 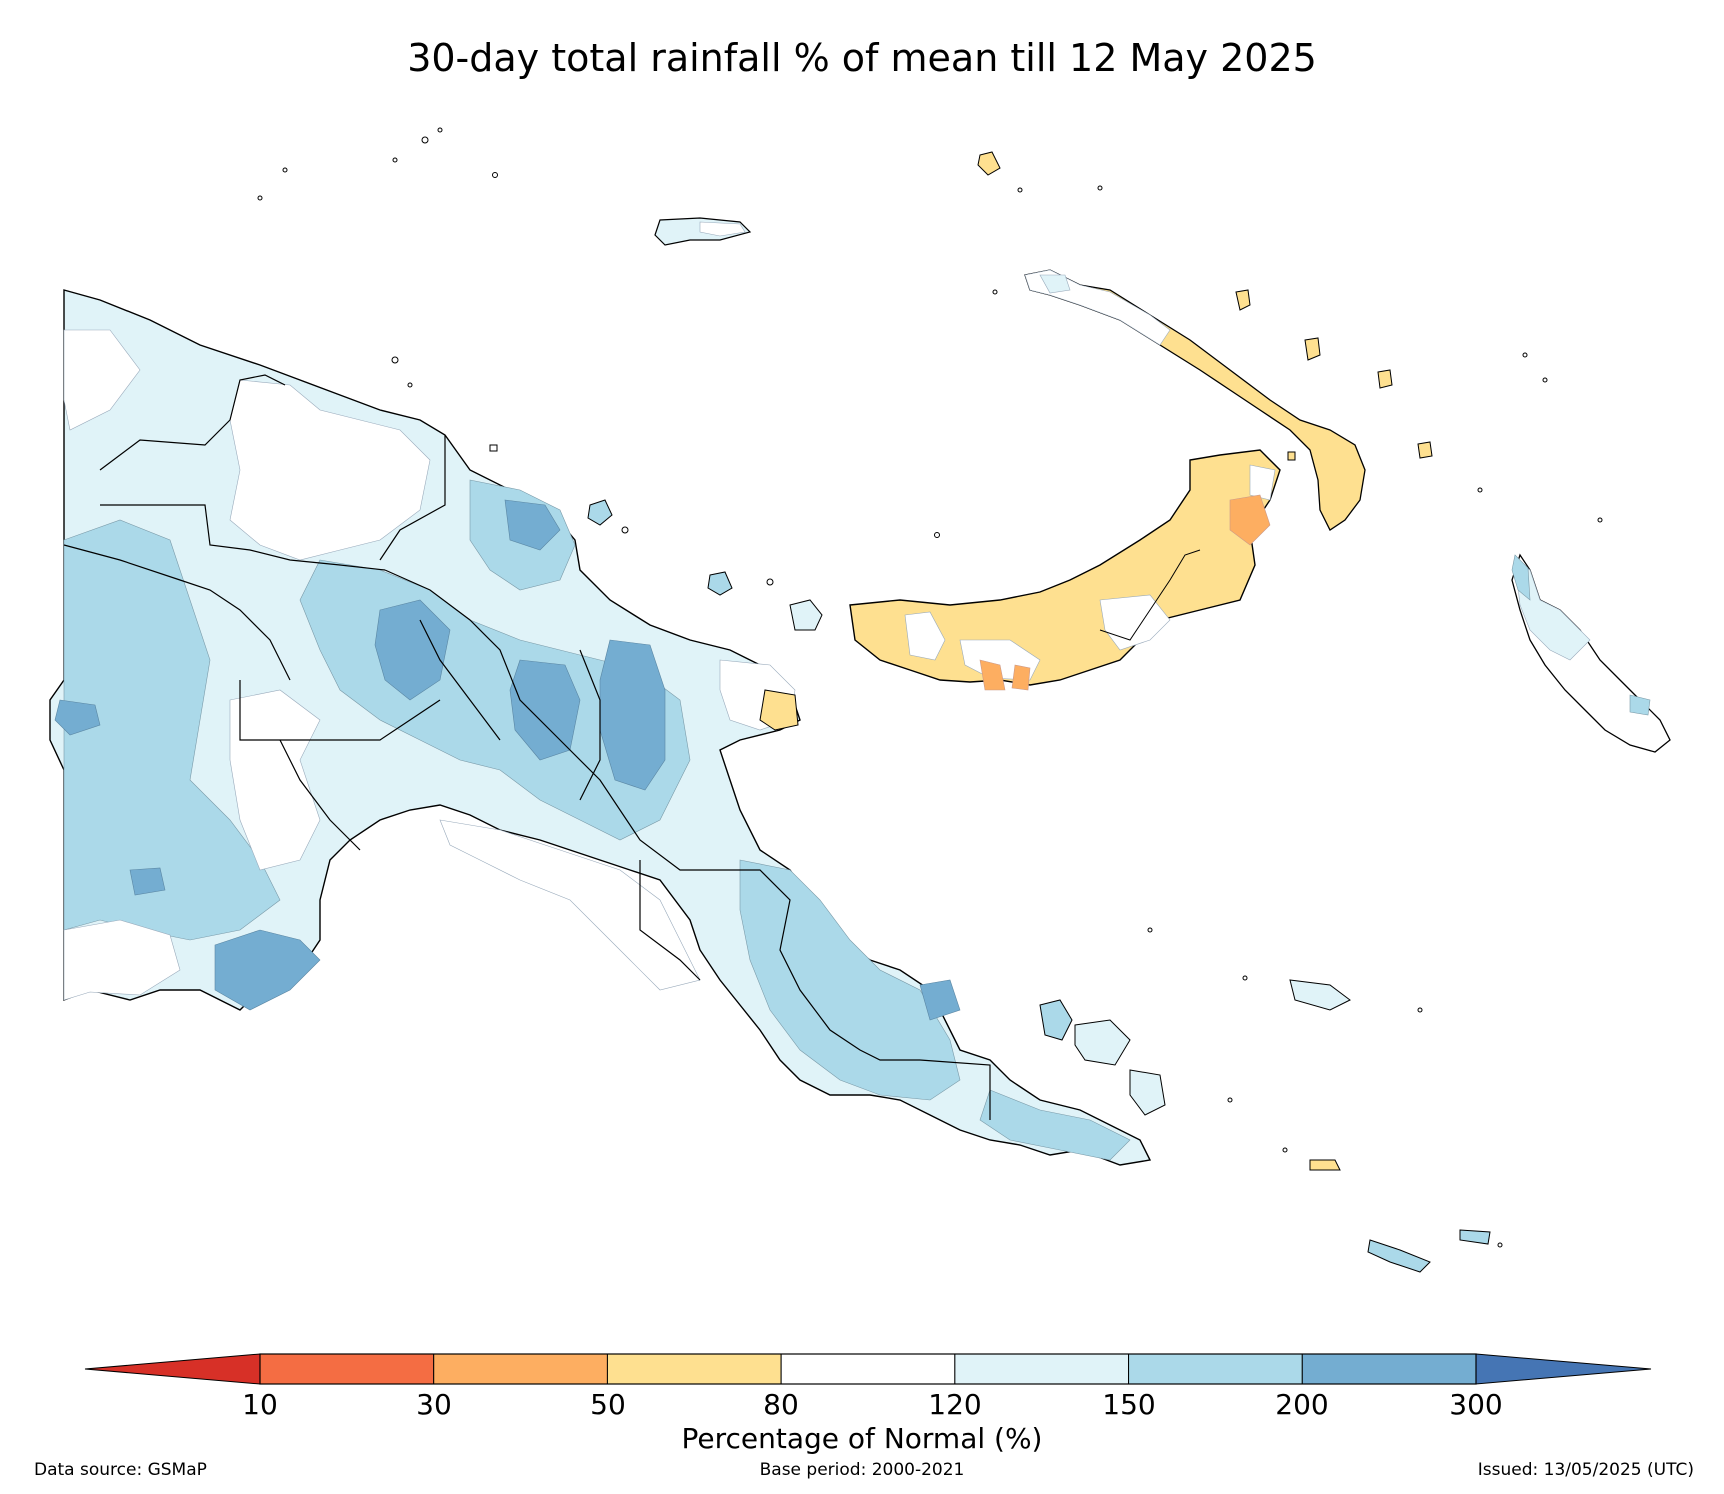 What do you see at coordinates (1055, 284) in the screenshot?
I see `new-ireland-light-blue` at bounding box center [1055, 284].